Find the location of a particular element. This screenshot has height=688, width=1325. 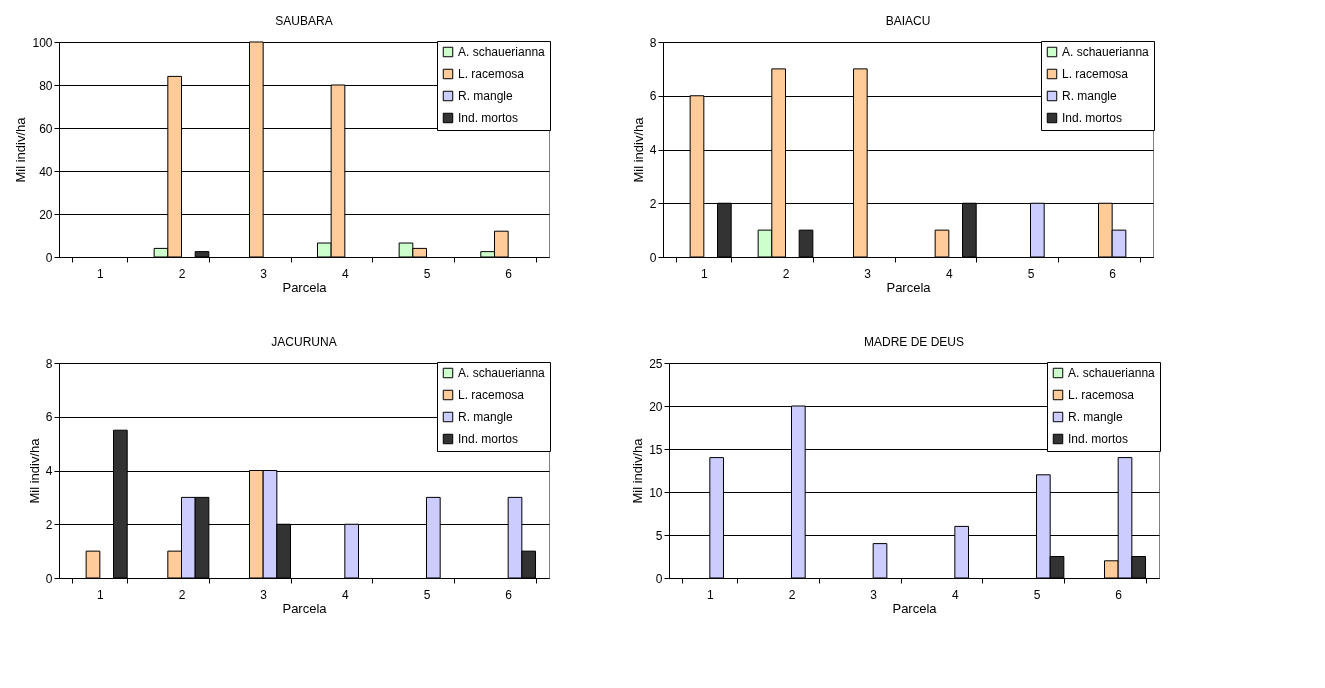

y-tick-label: 15 is located at coordinates (656, 449).